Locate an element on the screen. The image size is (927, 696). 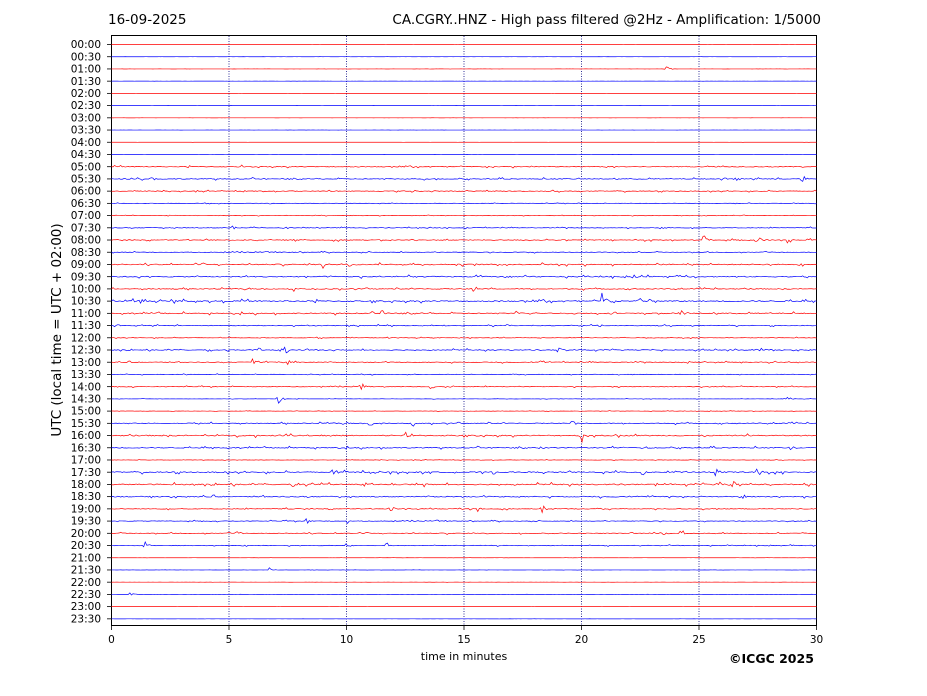
hour-tick-label: 12:30 is located at coordinates (86, 351).